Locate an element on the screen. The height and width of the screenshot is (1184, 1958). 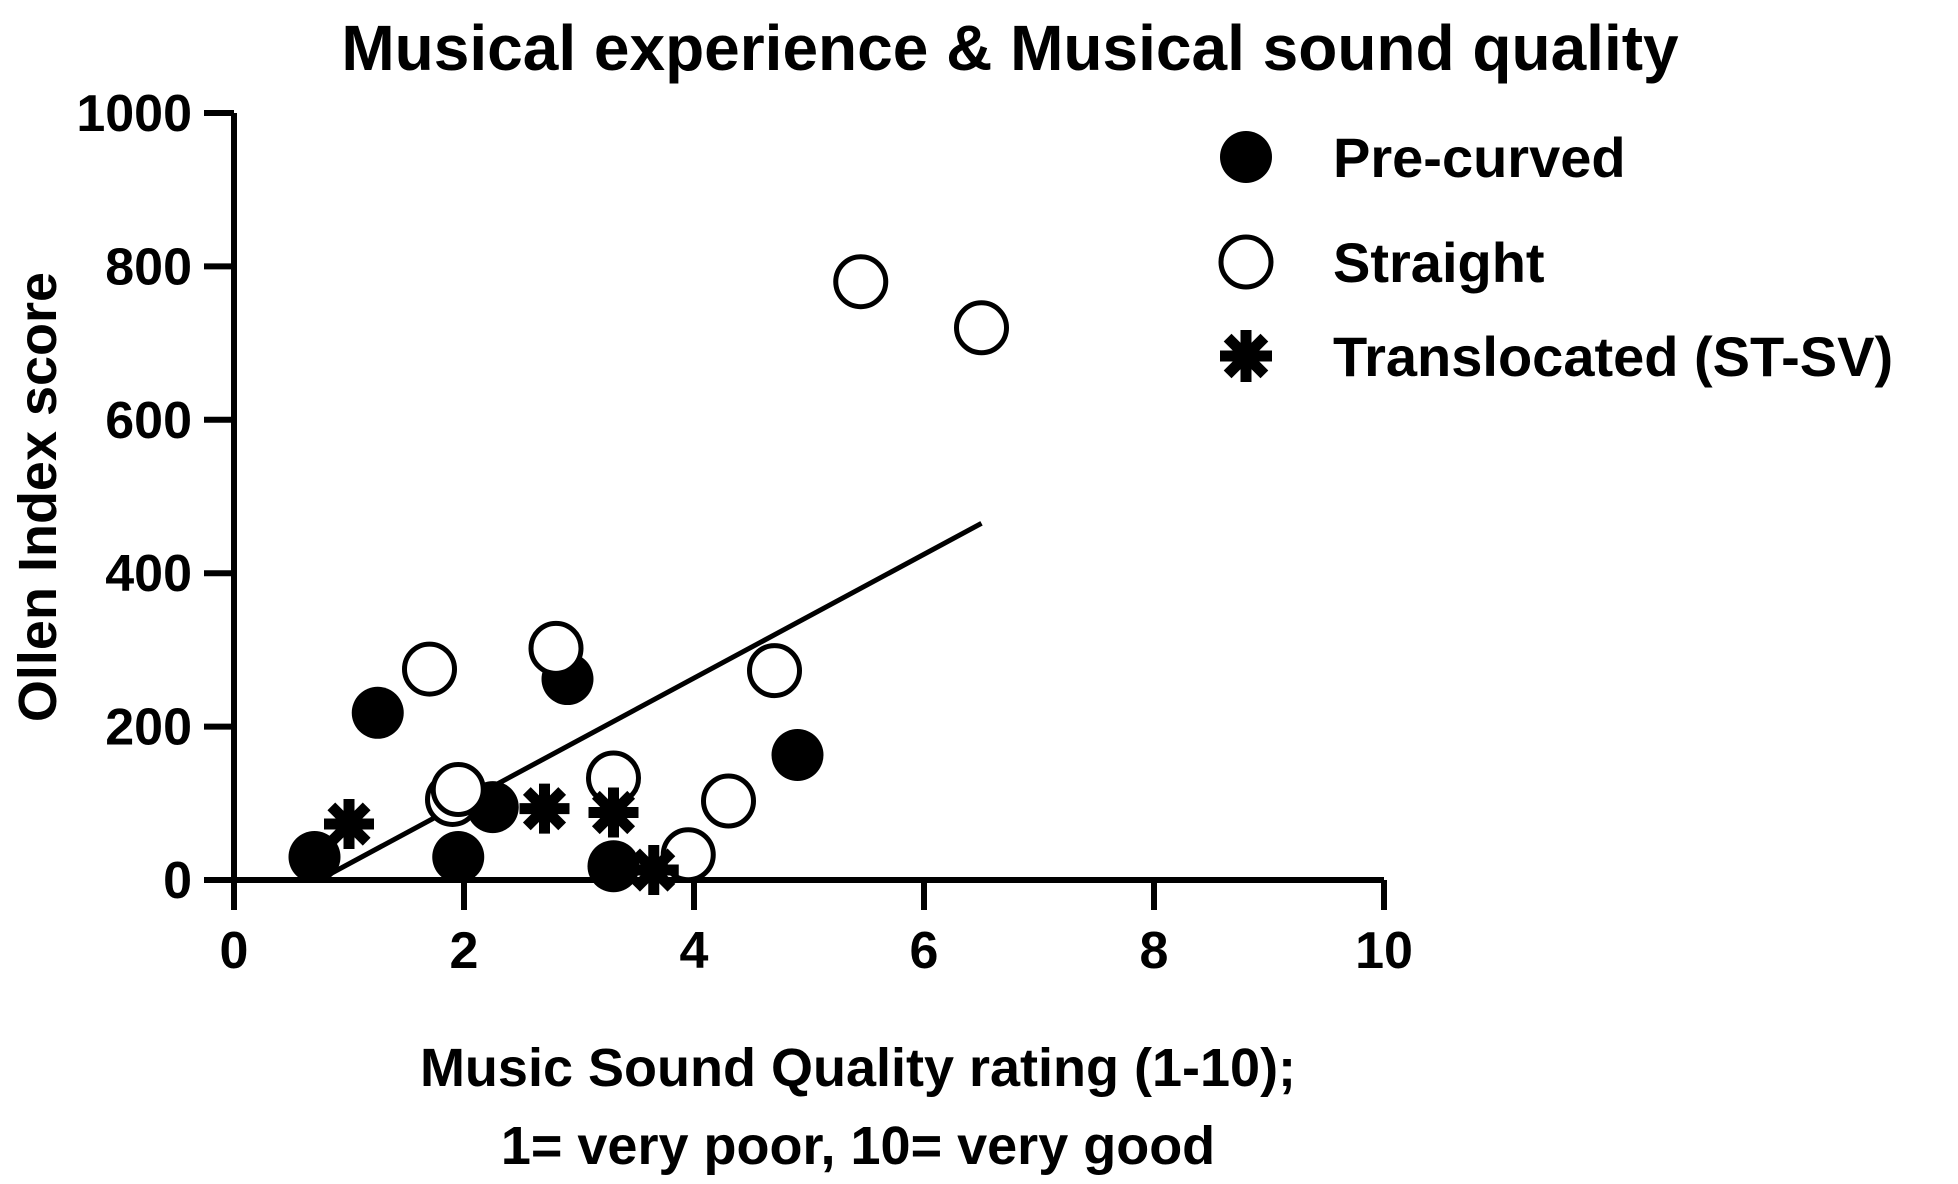
legend: Pre-curved Straight Translocated (ST-SV) is located at coordinates (1555, 257).